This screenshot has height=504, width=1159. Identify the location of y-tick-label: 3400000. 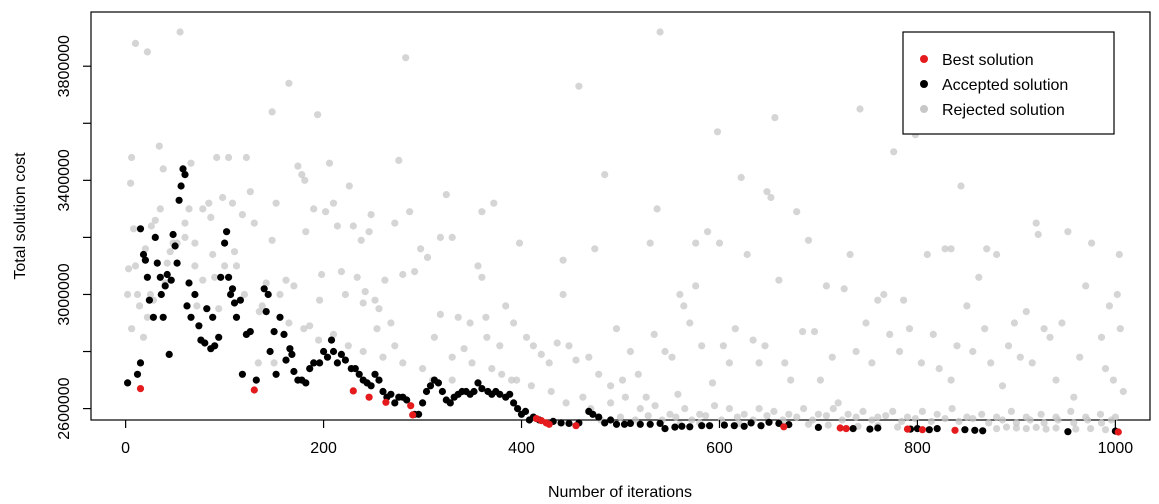
(64, 180).